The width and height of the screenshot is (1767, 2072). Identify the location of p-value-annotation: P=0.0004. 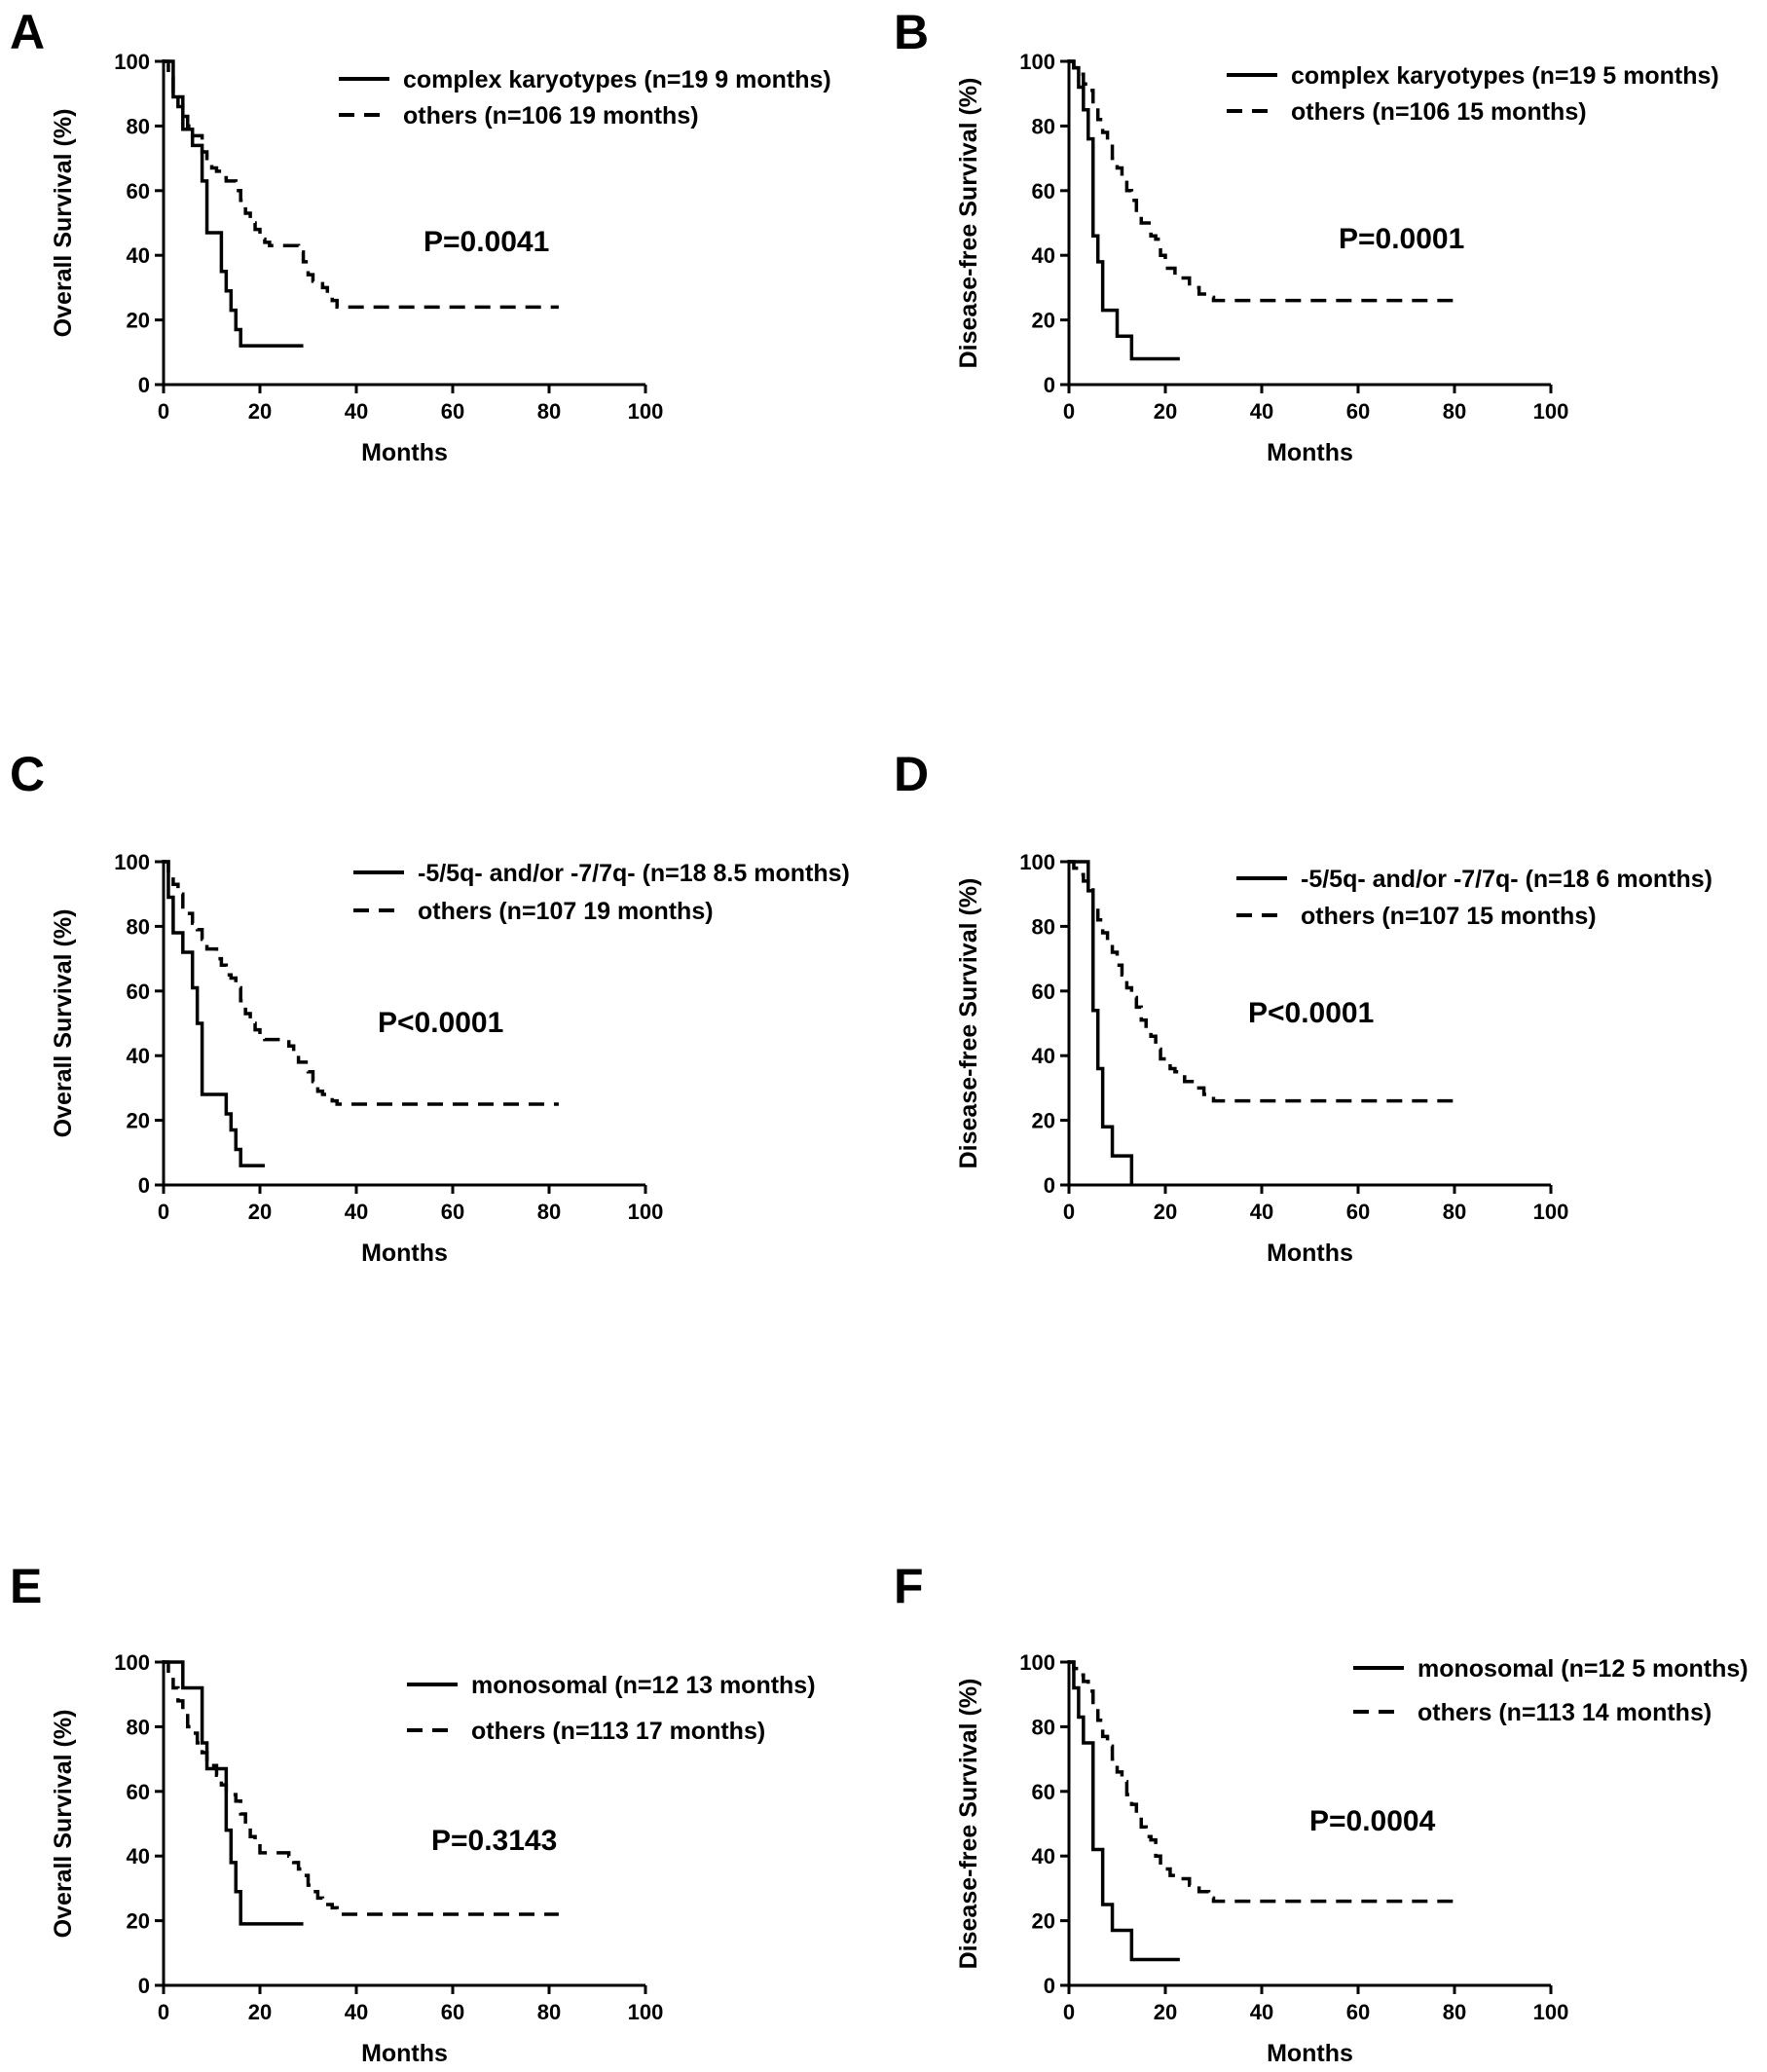
(1372, 1821).